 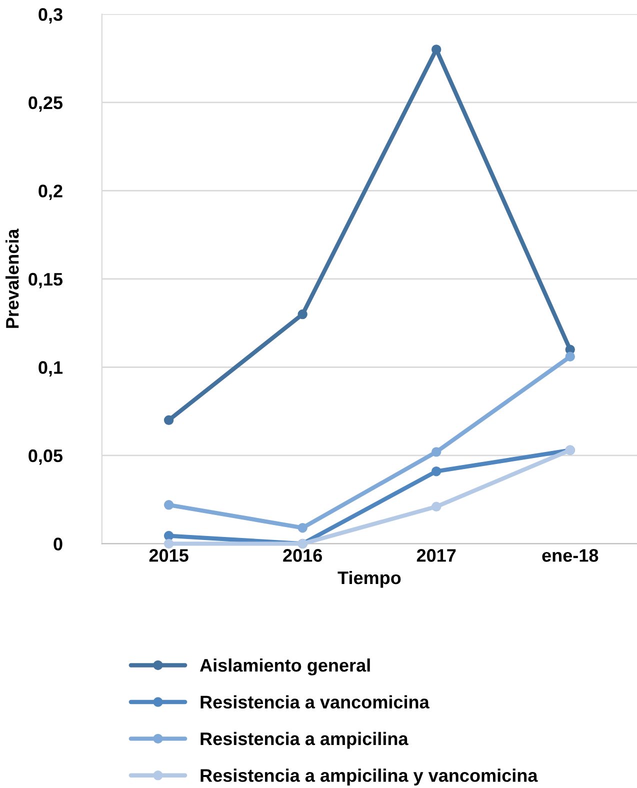 I want to click on x-tick-label: ene-18, so click(x=570, y=555).